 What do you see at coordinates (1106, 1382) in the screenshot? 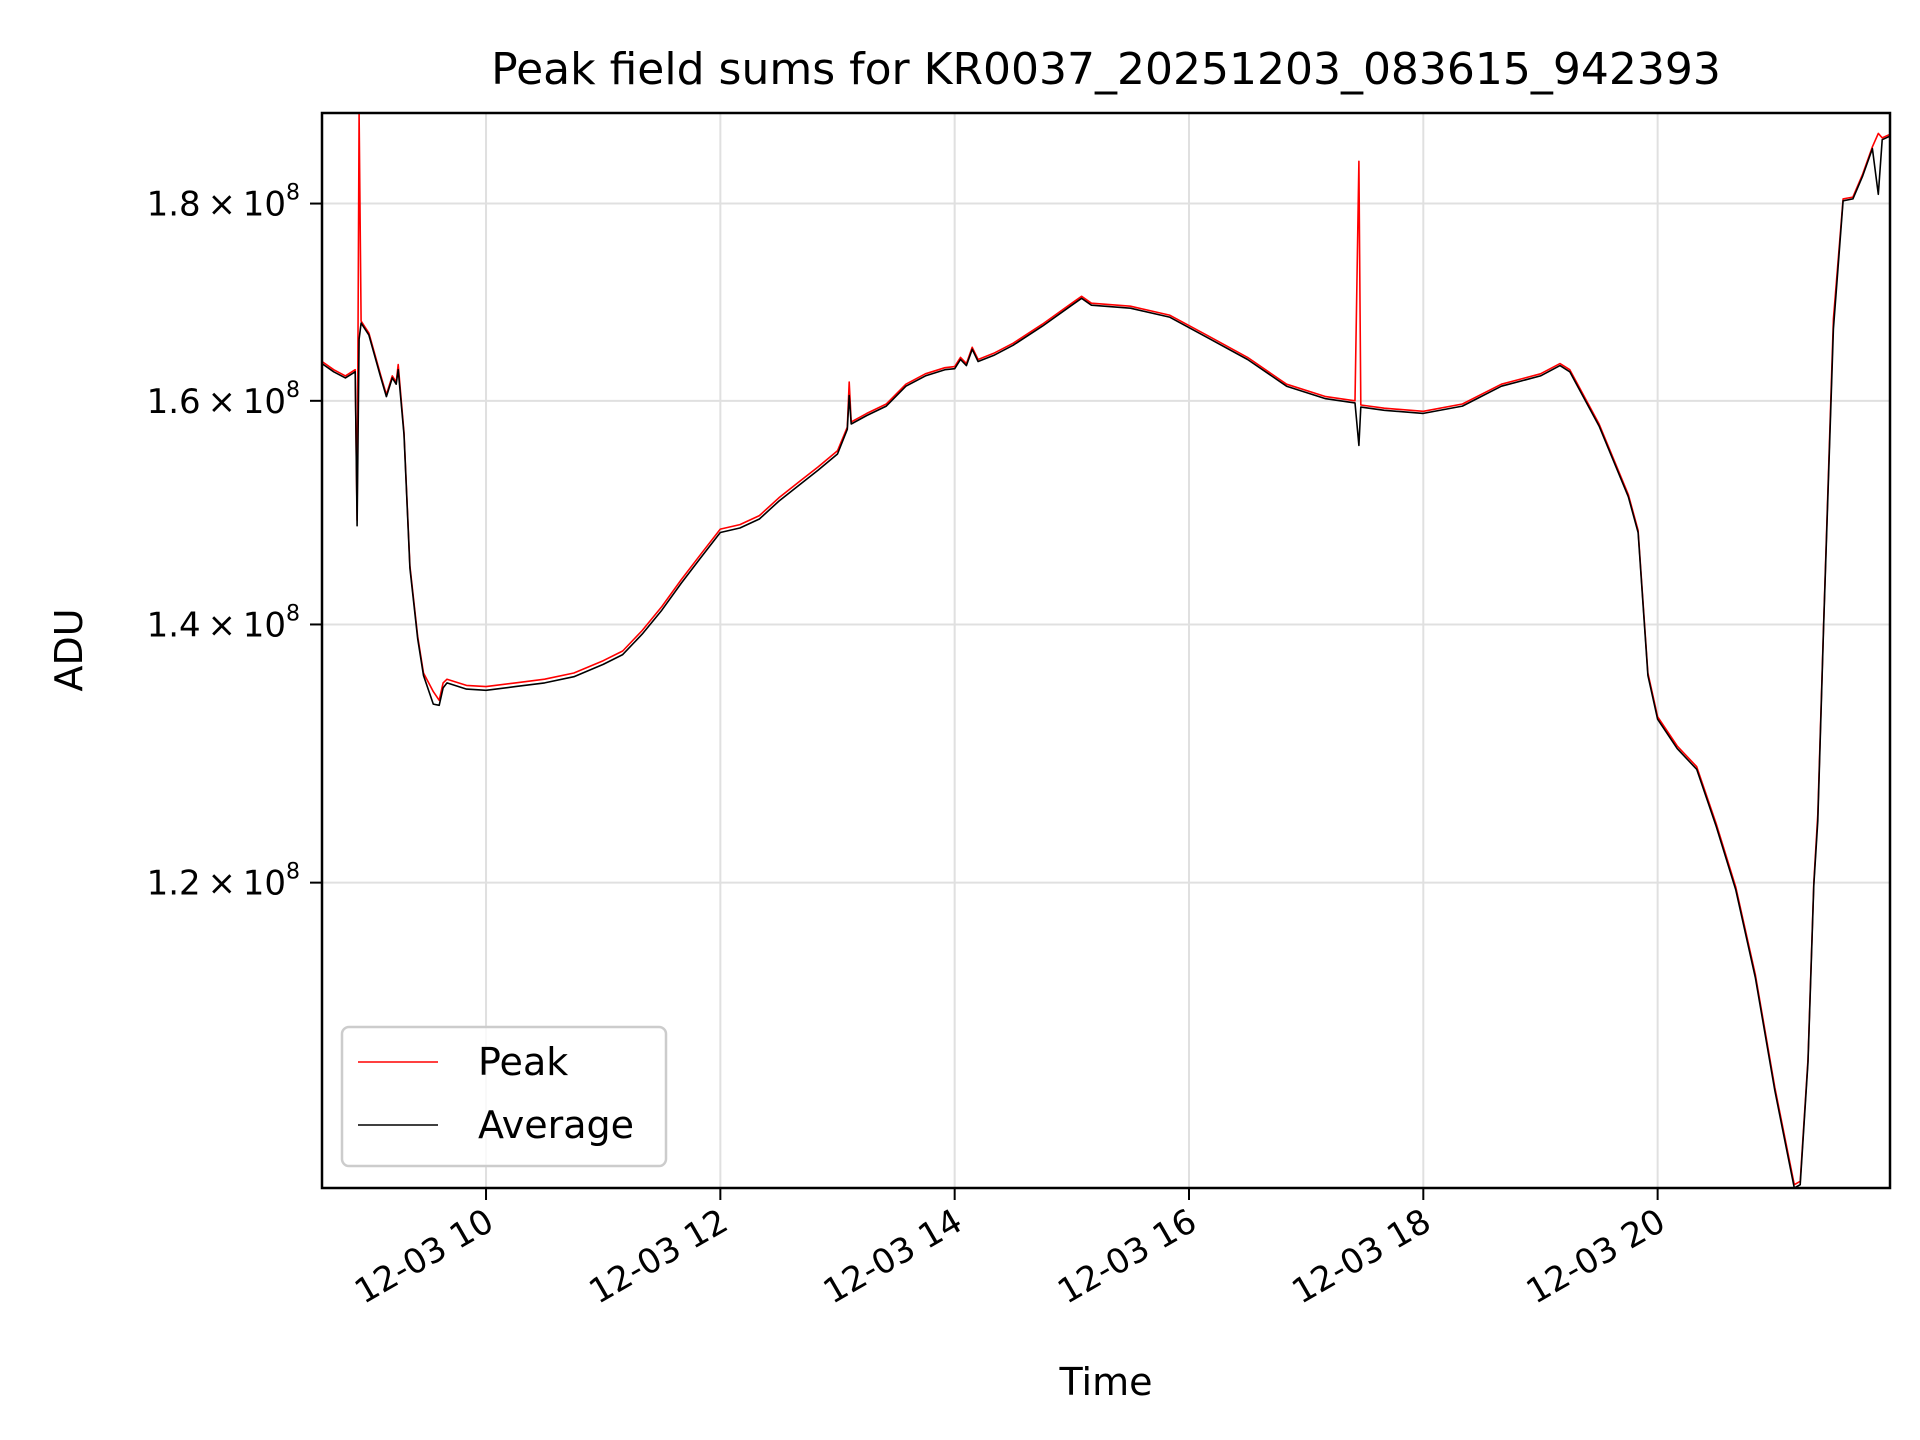
I see `x-axis-label: Time` at bounding box center [1106, 1382].